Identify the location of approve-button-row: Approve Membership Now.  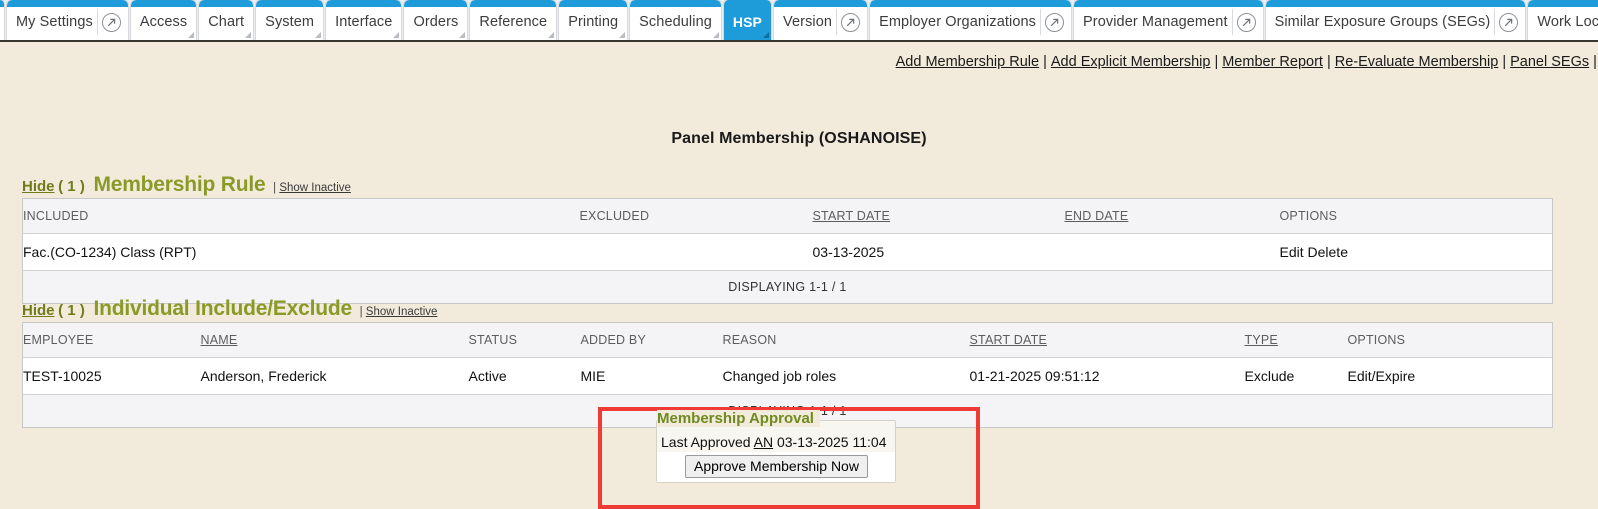
(776, 467).